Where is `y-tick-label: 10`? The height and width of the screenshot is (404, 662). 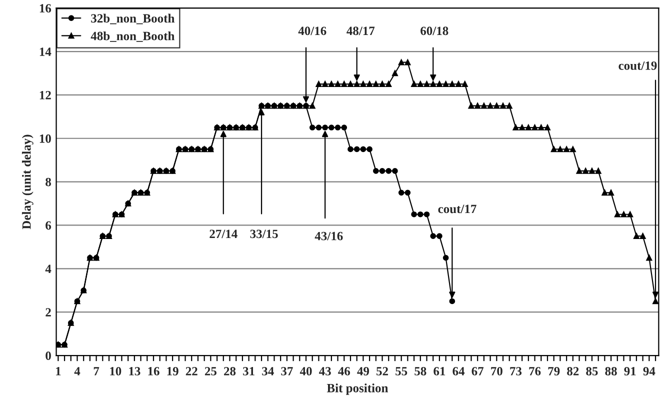 y-tick-label: 10 is located at coordinates (45, 138).